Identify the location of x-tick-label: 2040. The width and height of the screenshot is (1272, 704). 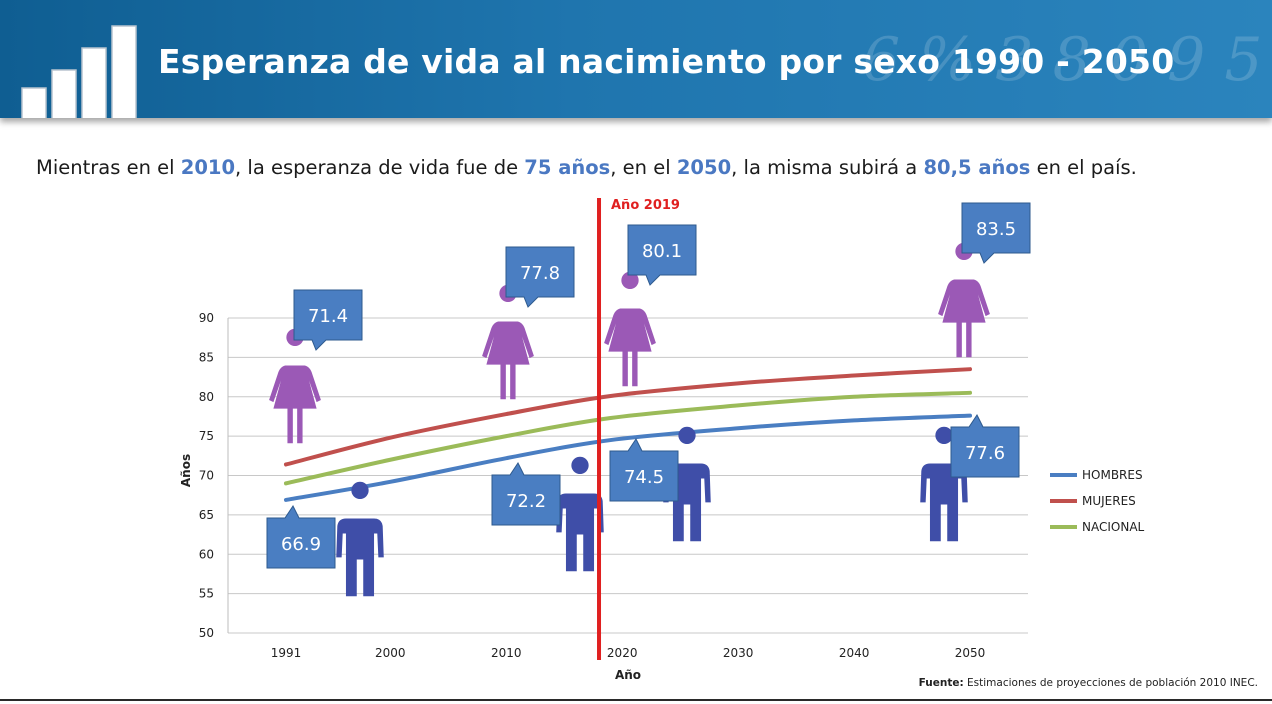
(854, 653).